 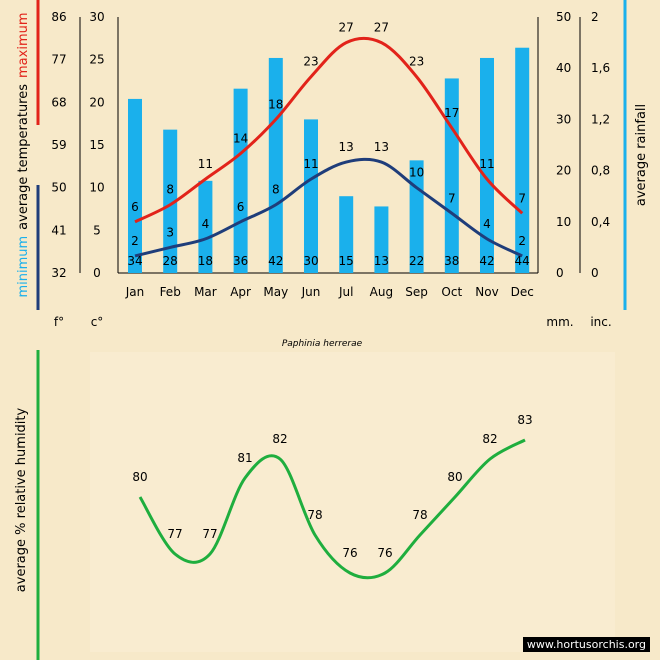 I want to click on month-label: Dec, so click(x=522, y=292).